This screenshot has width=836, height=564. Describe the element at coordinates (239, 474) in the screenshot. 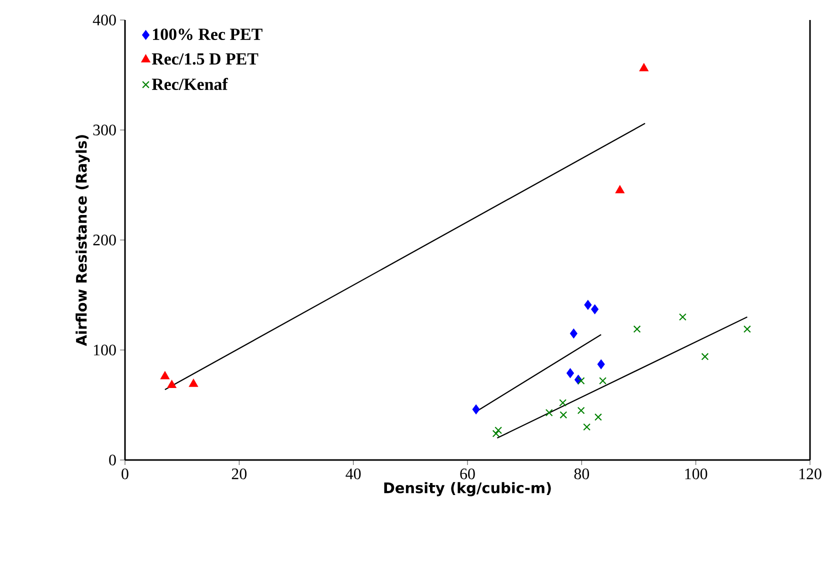

I see `x-tick-label: 20` at that location.